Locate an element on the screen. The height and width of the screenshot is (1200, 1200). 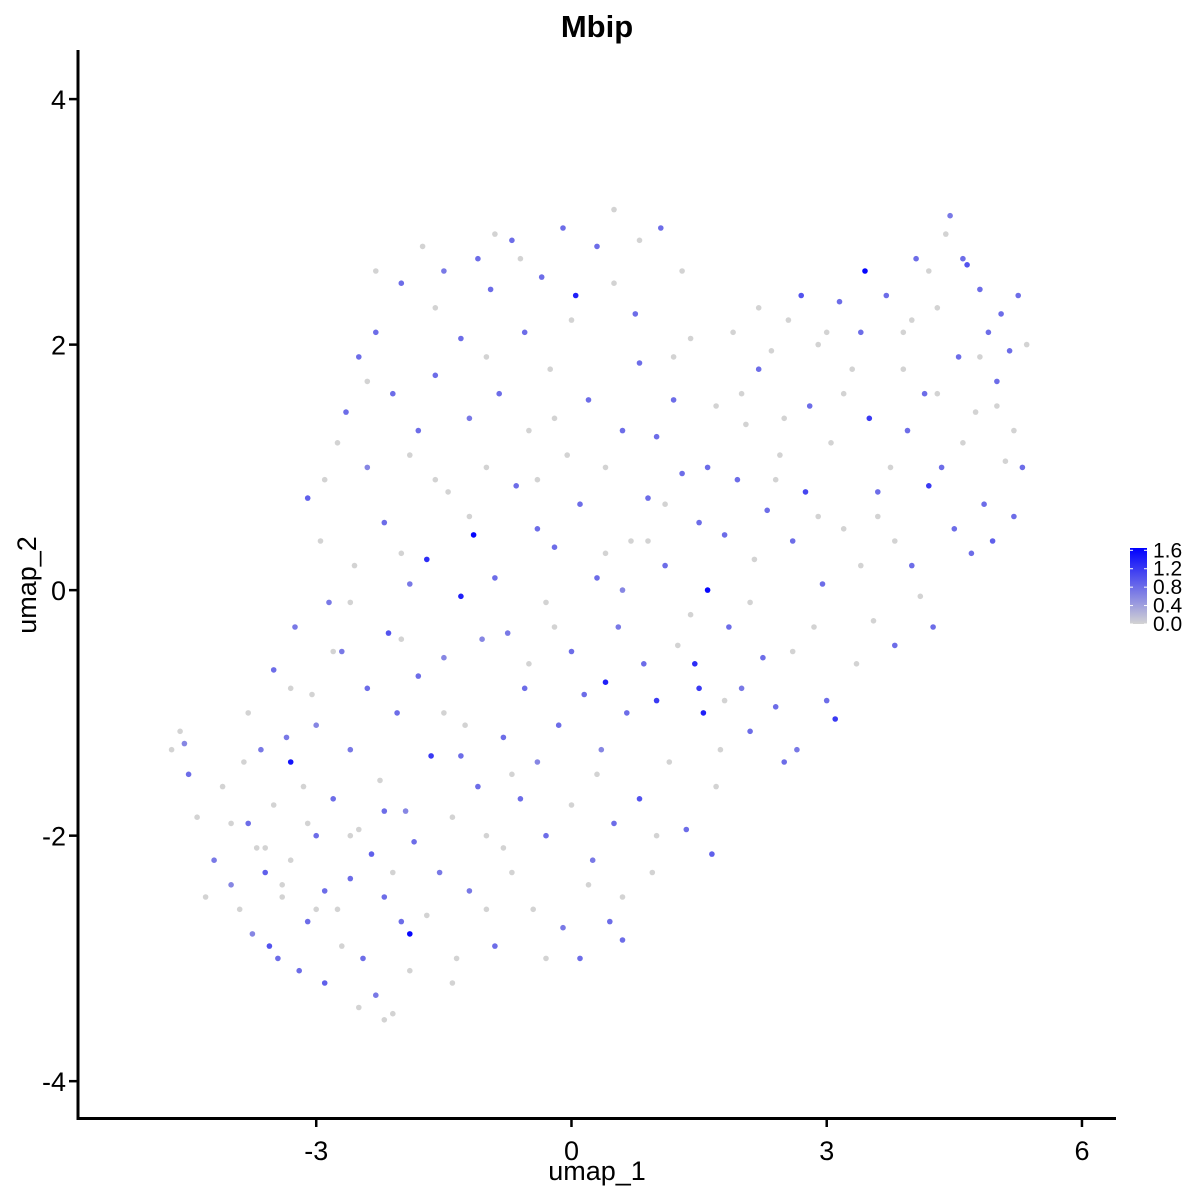
colorbar-tick-label: 0.4 is located at coordinates (1168, 606).